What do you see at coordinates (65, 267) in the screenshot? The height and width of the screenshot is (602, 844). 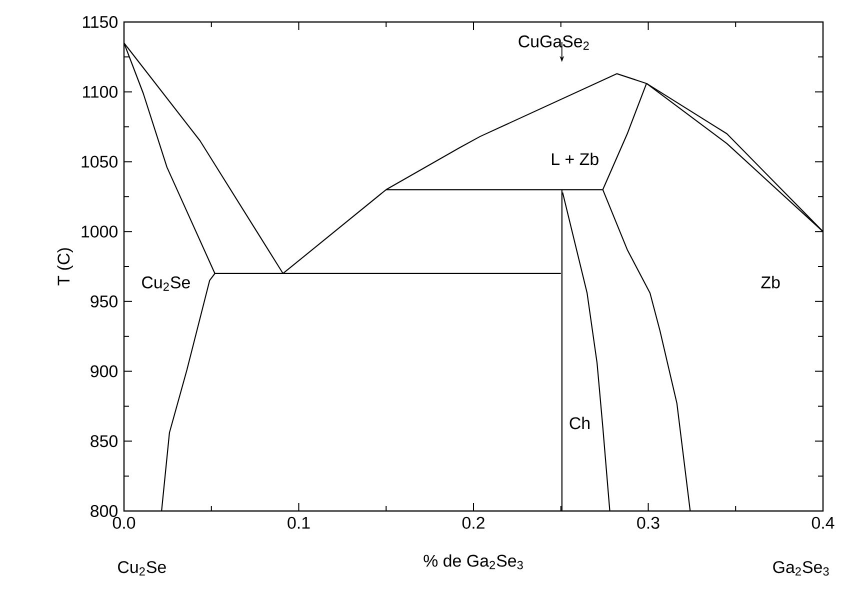 I see `y-axis-title: T (C)` at bounding box center [65, 267].